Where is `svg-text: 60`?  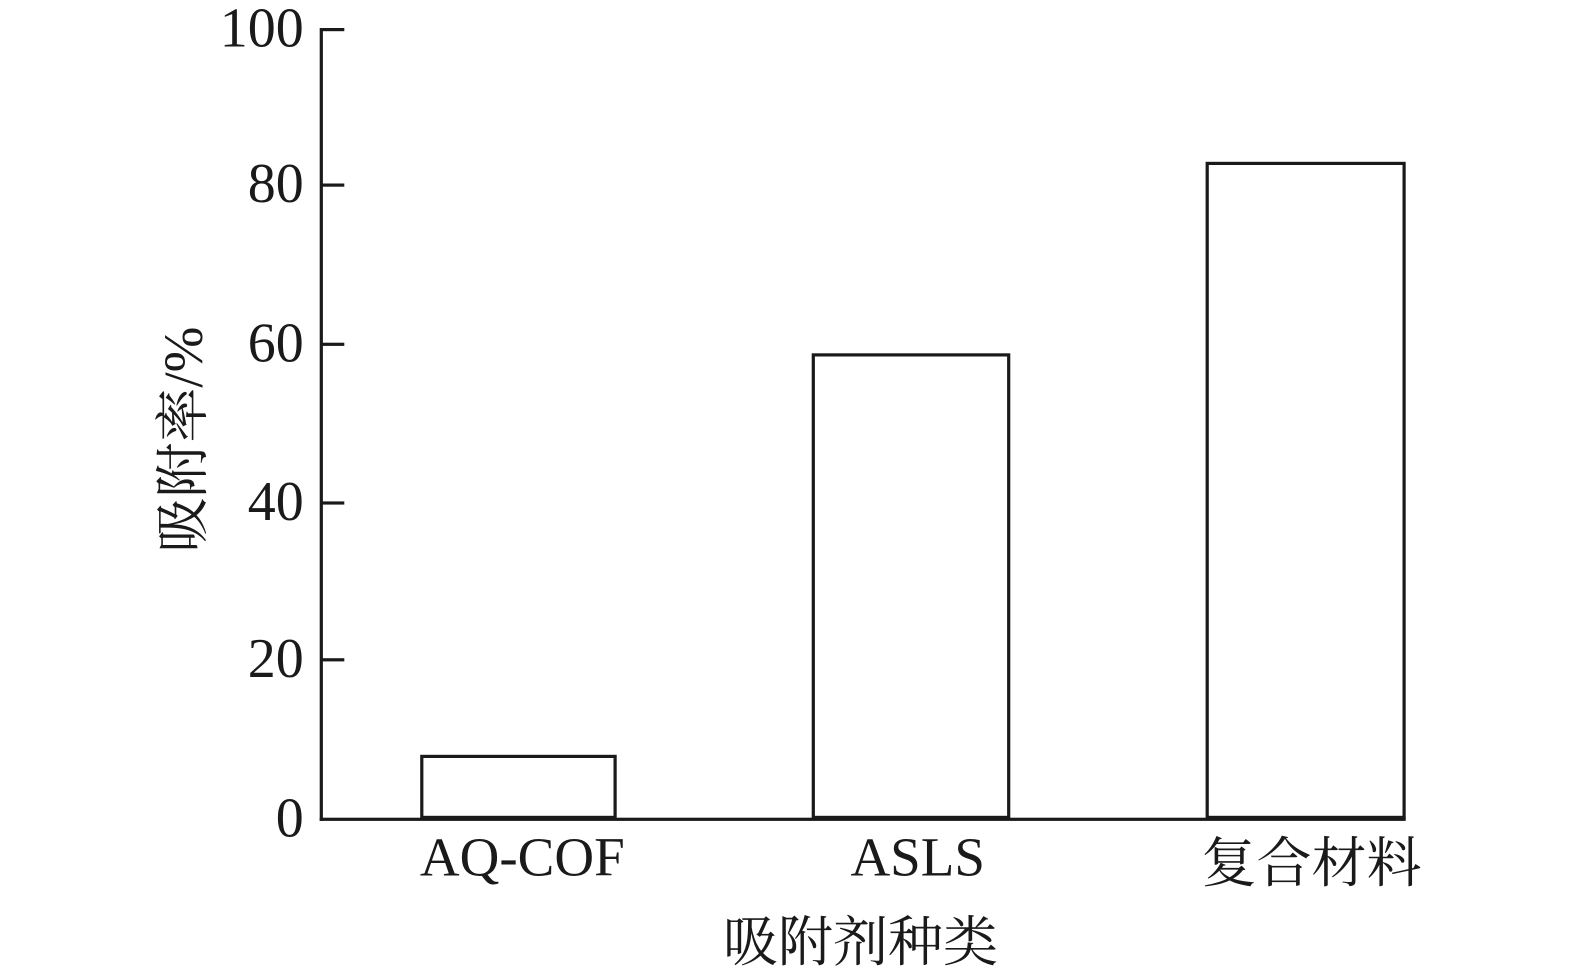 svg-text: 60 is located at coordinates (276, 343).